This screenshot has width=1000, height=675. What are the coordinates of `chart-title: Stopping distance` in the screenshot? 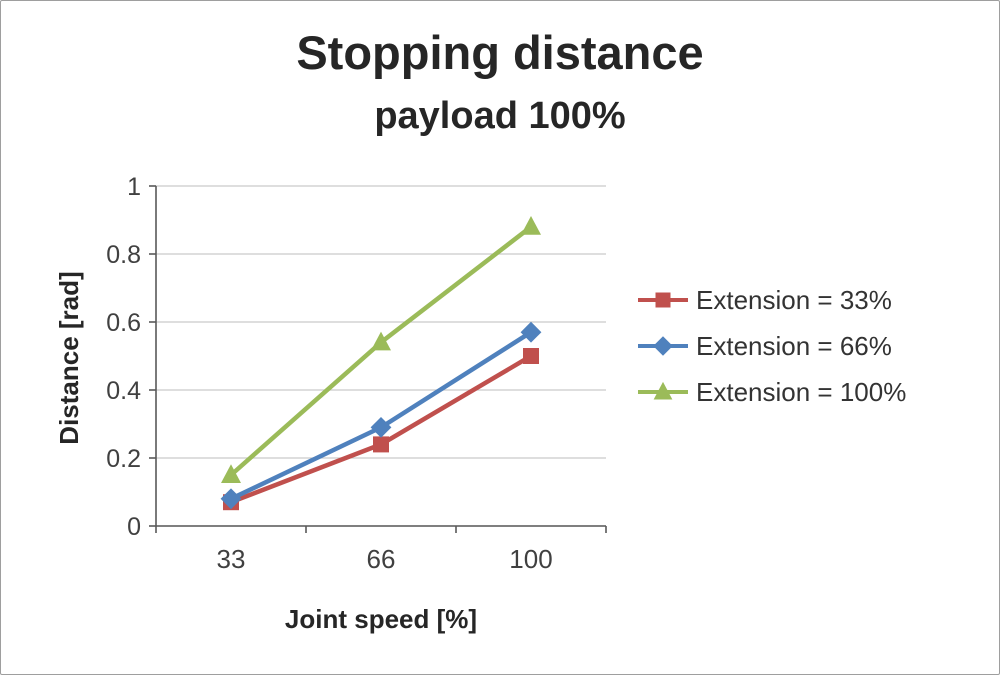 It's located at (500, 52).